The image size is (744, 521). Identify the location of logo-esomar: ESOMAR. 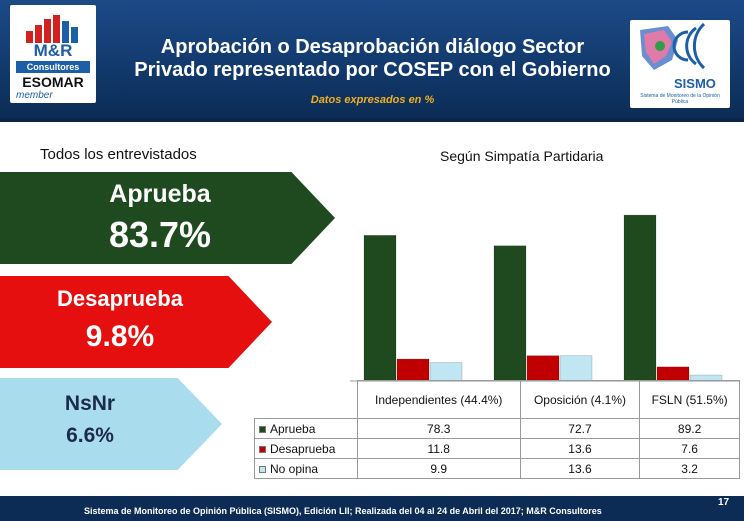
(53, 82).